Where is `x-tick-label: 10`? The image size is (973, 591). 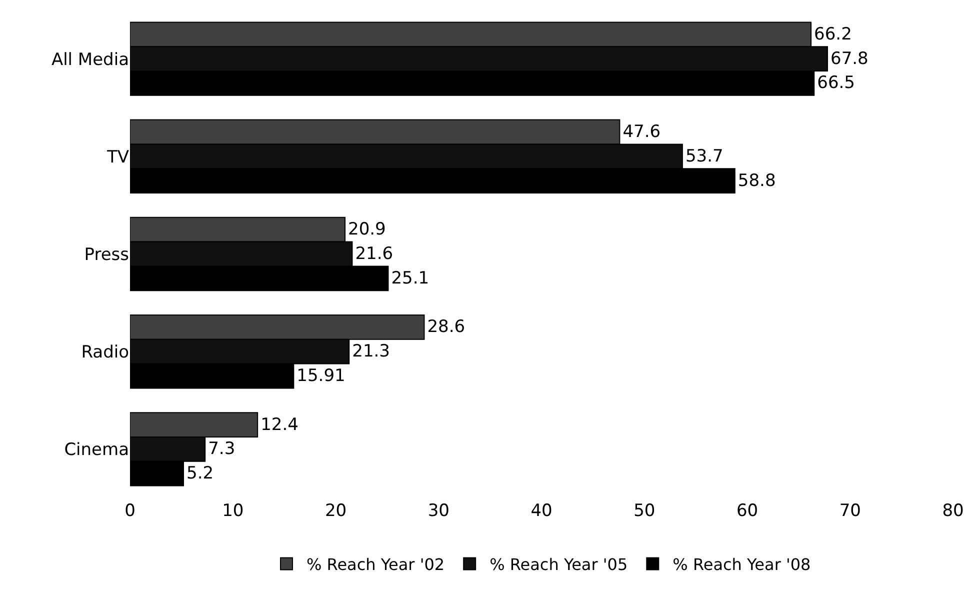
x-tick-label: 10 is located at coordinates (233, 511).